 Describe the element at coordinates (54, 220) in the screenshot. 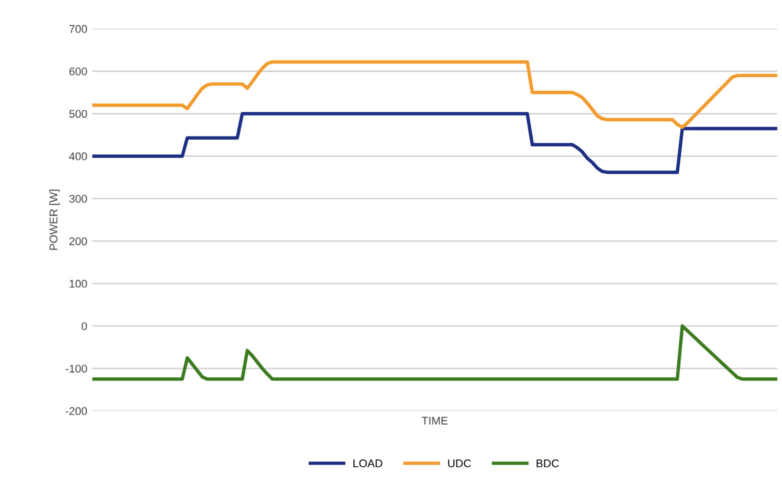

I see `y-axis-title: POWER [W]` at that location.